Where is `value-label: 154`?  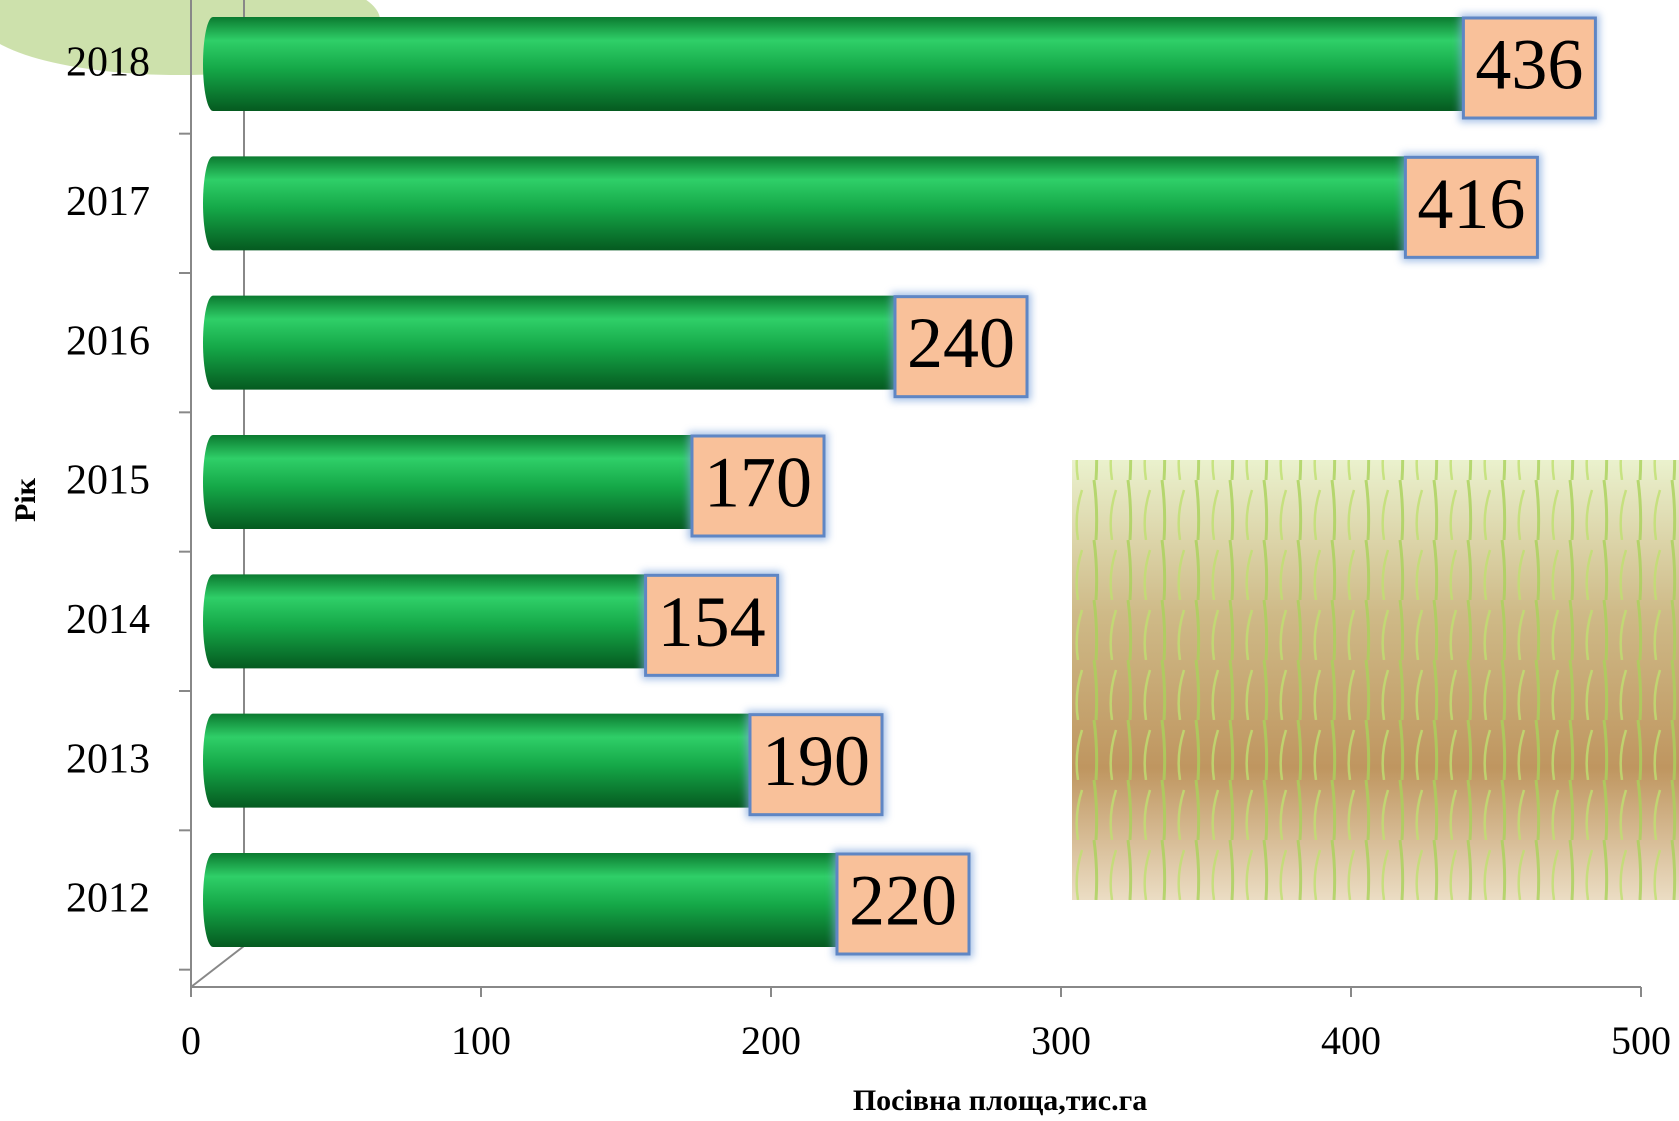 value-label: 154 is located at coordinates (712, 622).